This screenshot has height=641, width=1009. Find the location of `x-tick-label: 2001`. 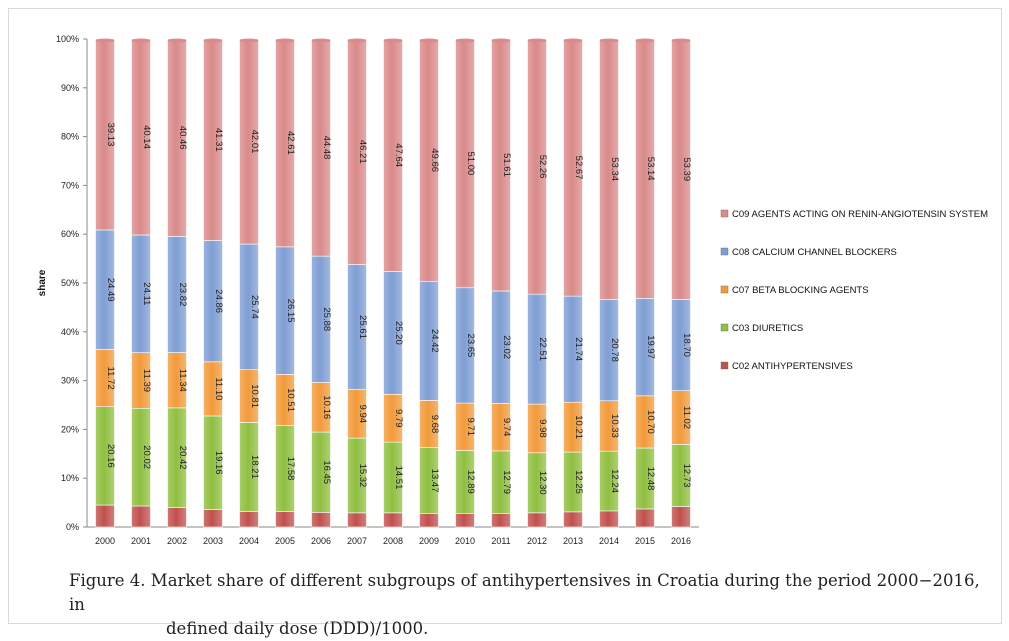

x-tick-label: 2001 is located at coordinates (141, 541).